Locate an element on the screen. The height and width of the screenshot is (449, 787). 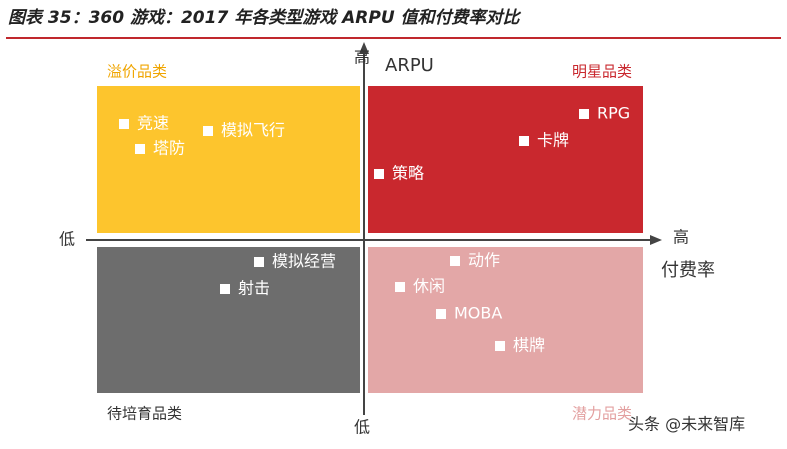
item-label: 休闲 is located at coordinates (429, 286).